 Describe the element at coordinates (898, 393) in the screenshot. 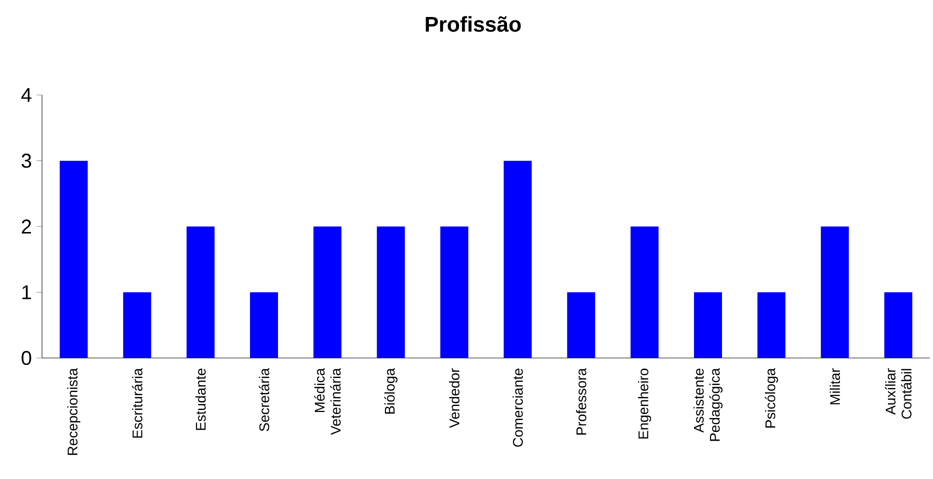

I see `x-tick-label: Auxíliar Contábil` at that location.